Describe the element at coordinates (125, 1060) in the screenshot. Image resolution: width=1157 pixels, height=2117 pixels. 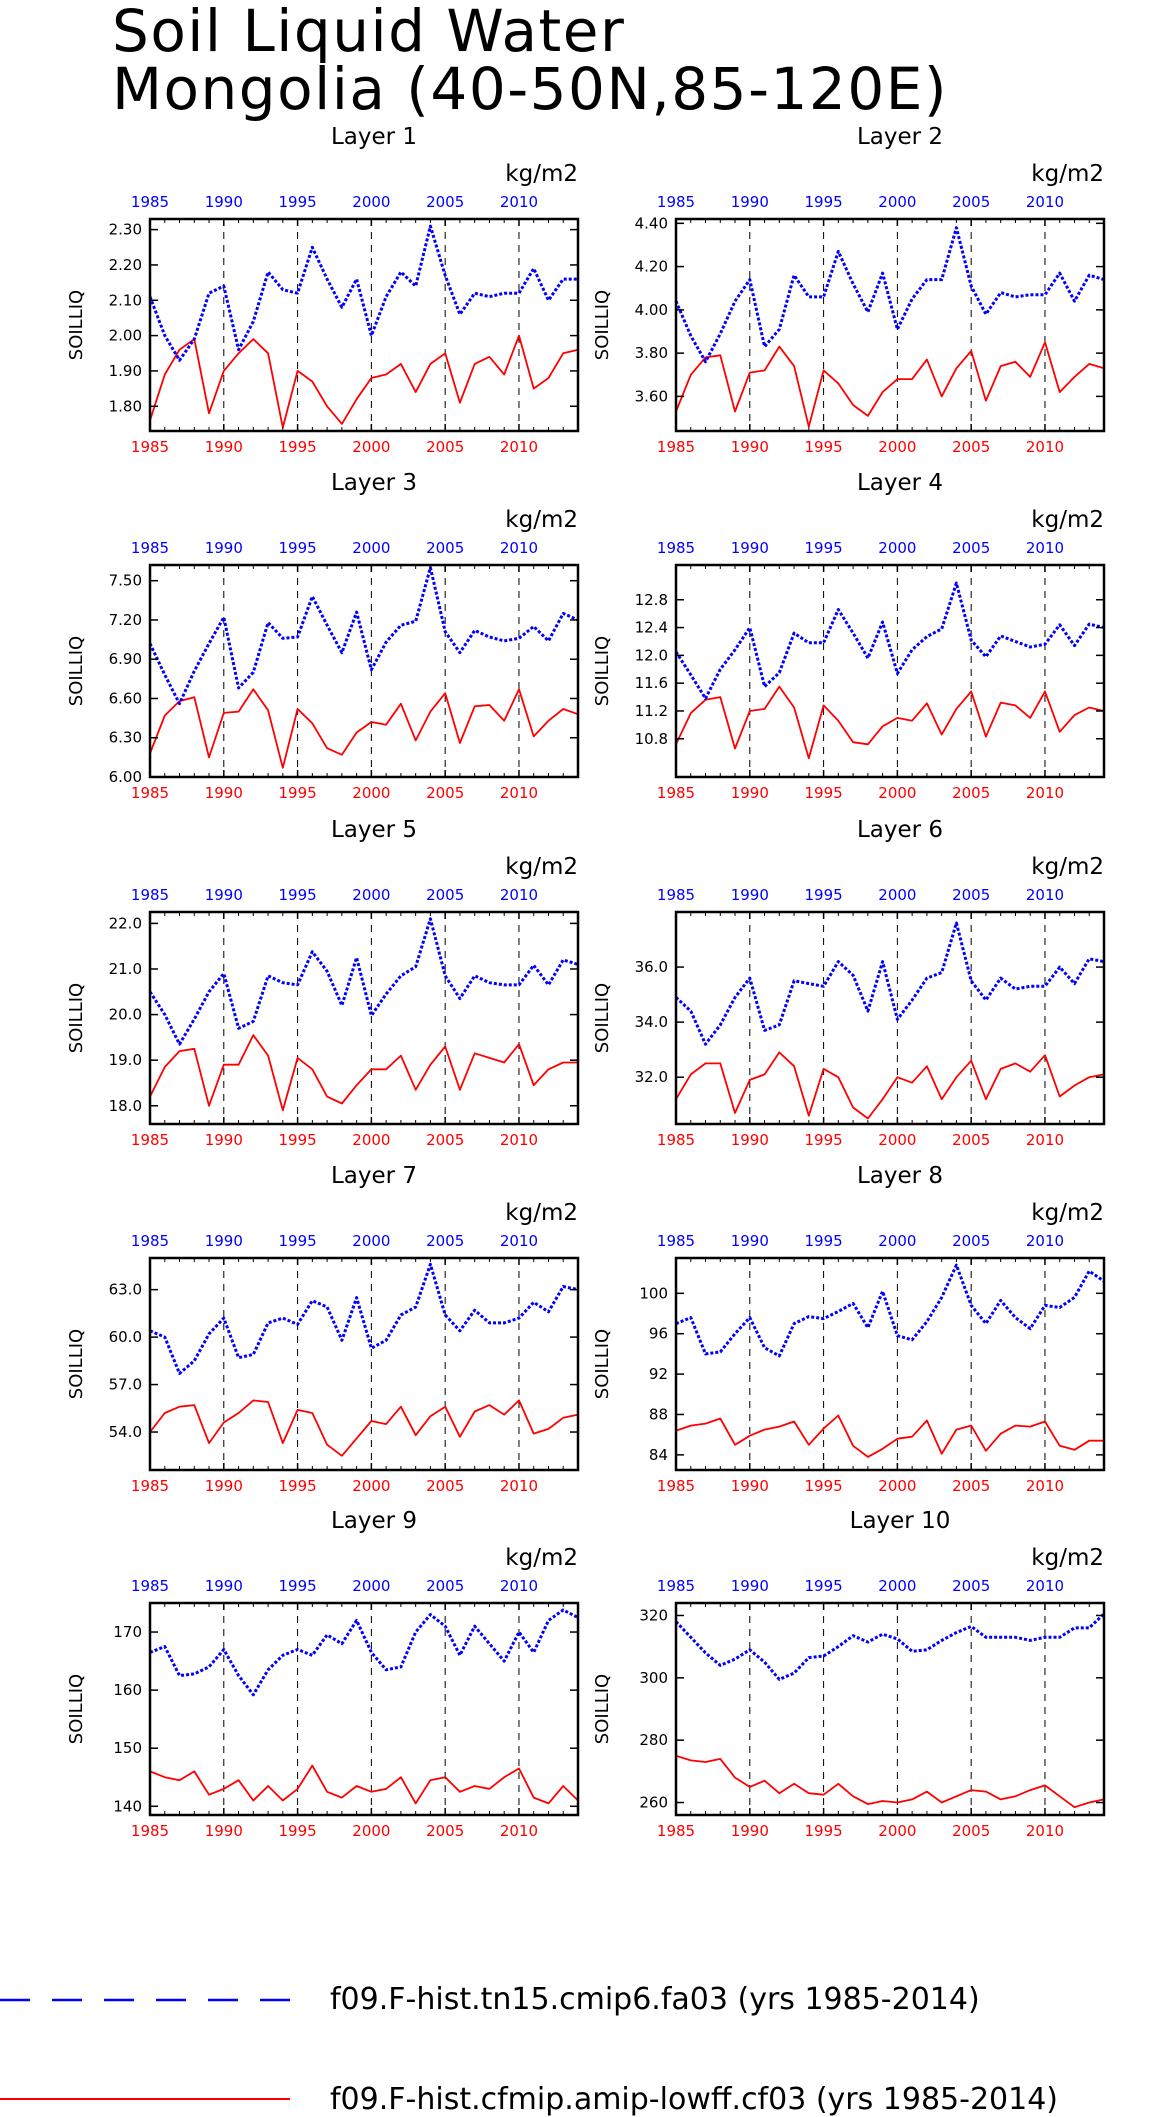
I see `y-tick-label: 19.0` at that location.